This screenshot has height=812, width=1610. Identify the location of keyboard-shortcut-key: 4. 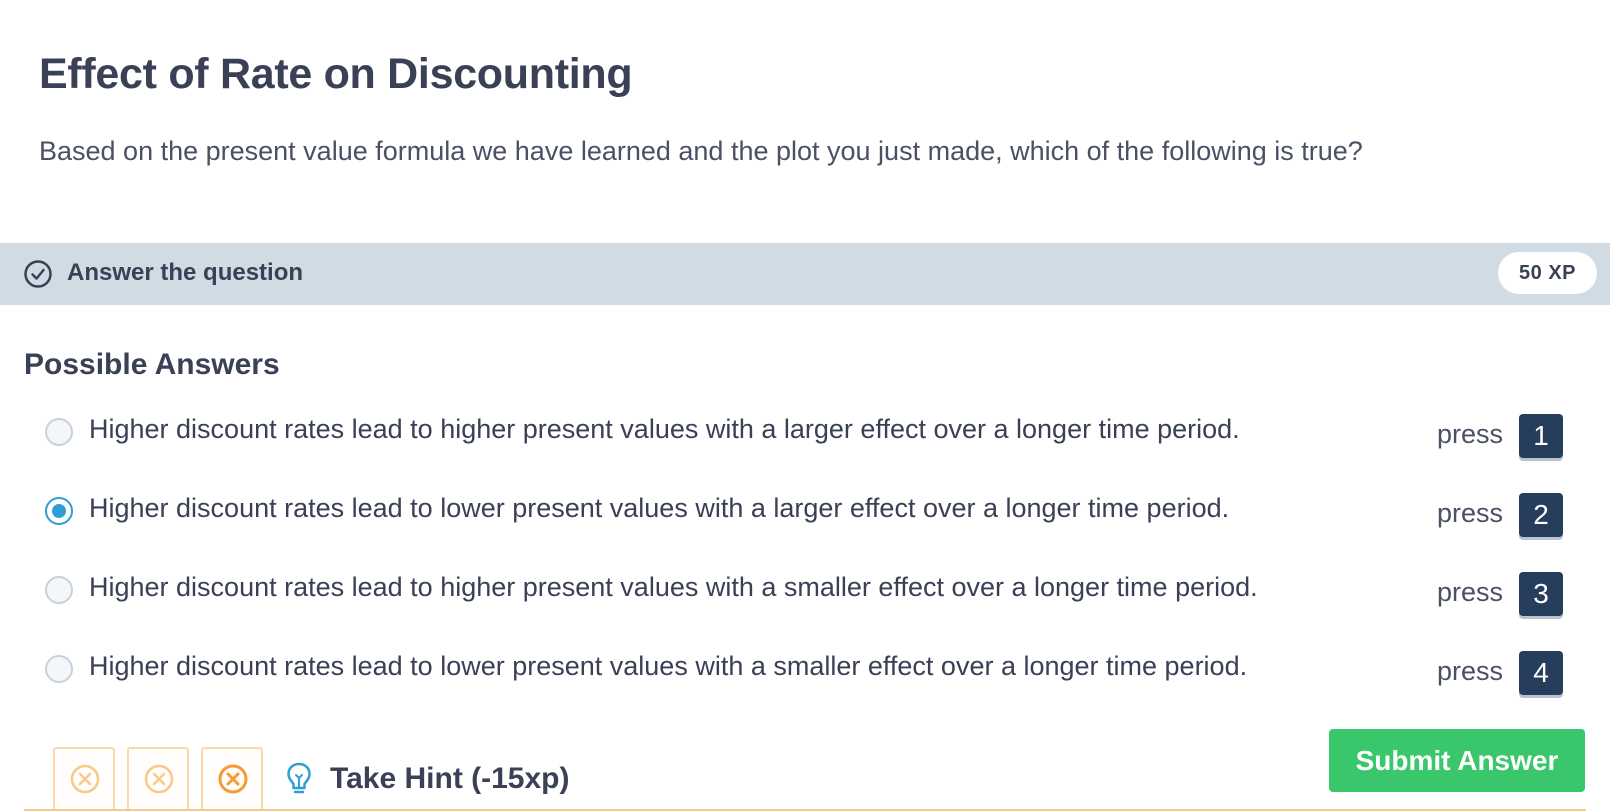
(1541, 673).